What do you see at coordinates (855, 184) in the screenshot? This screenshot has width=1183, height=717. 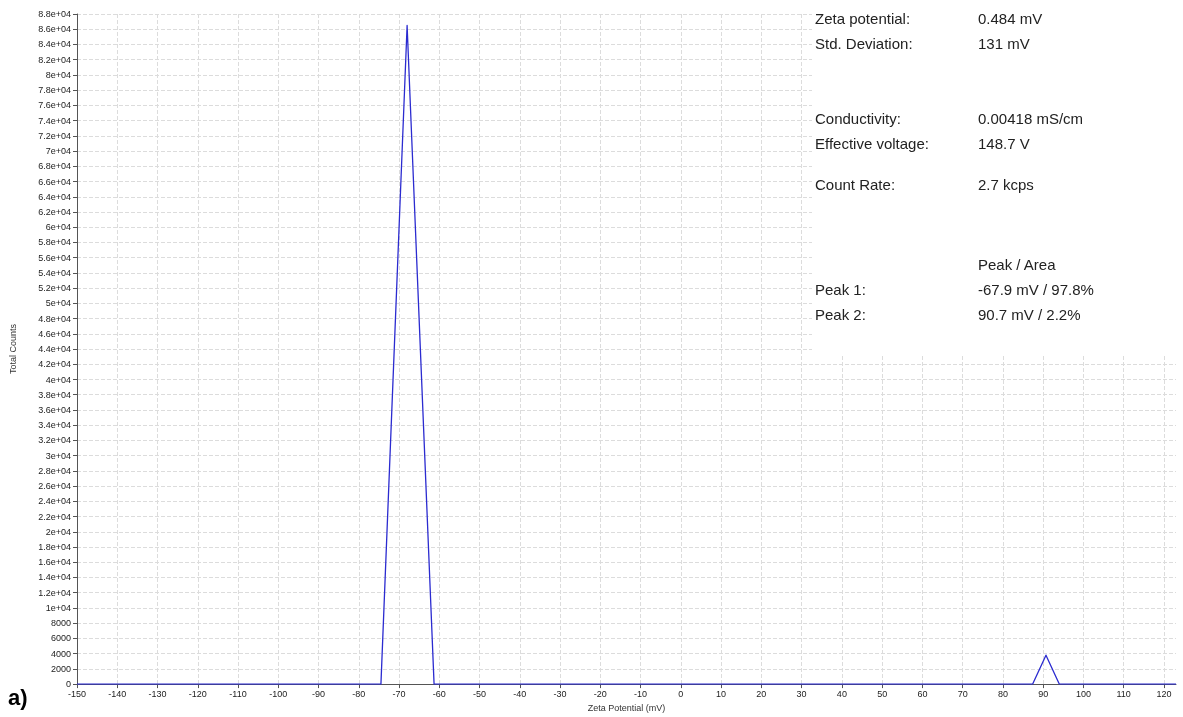 I see `annotation: Count Rate:` at bounding box center [855, 184].